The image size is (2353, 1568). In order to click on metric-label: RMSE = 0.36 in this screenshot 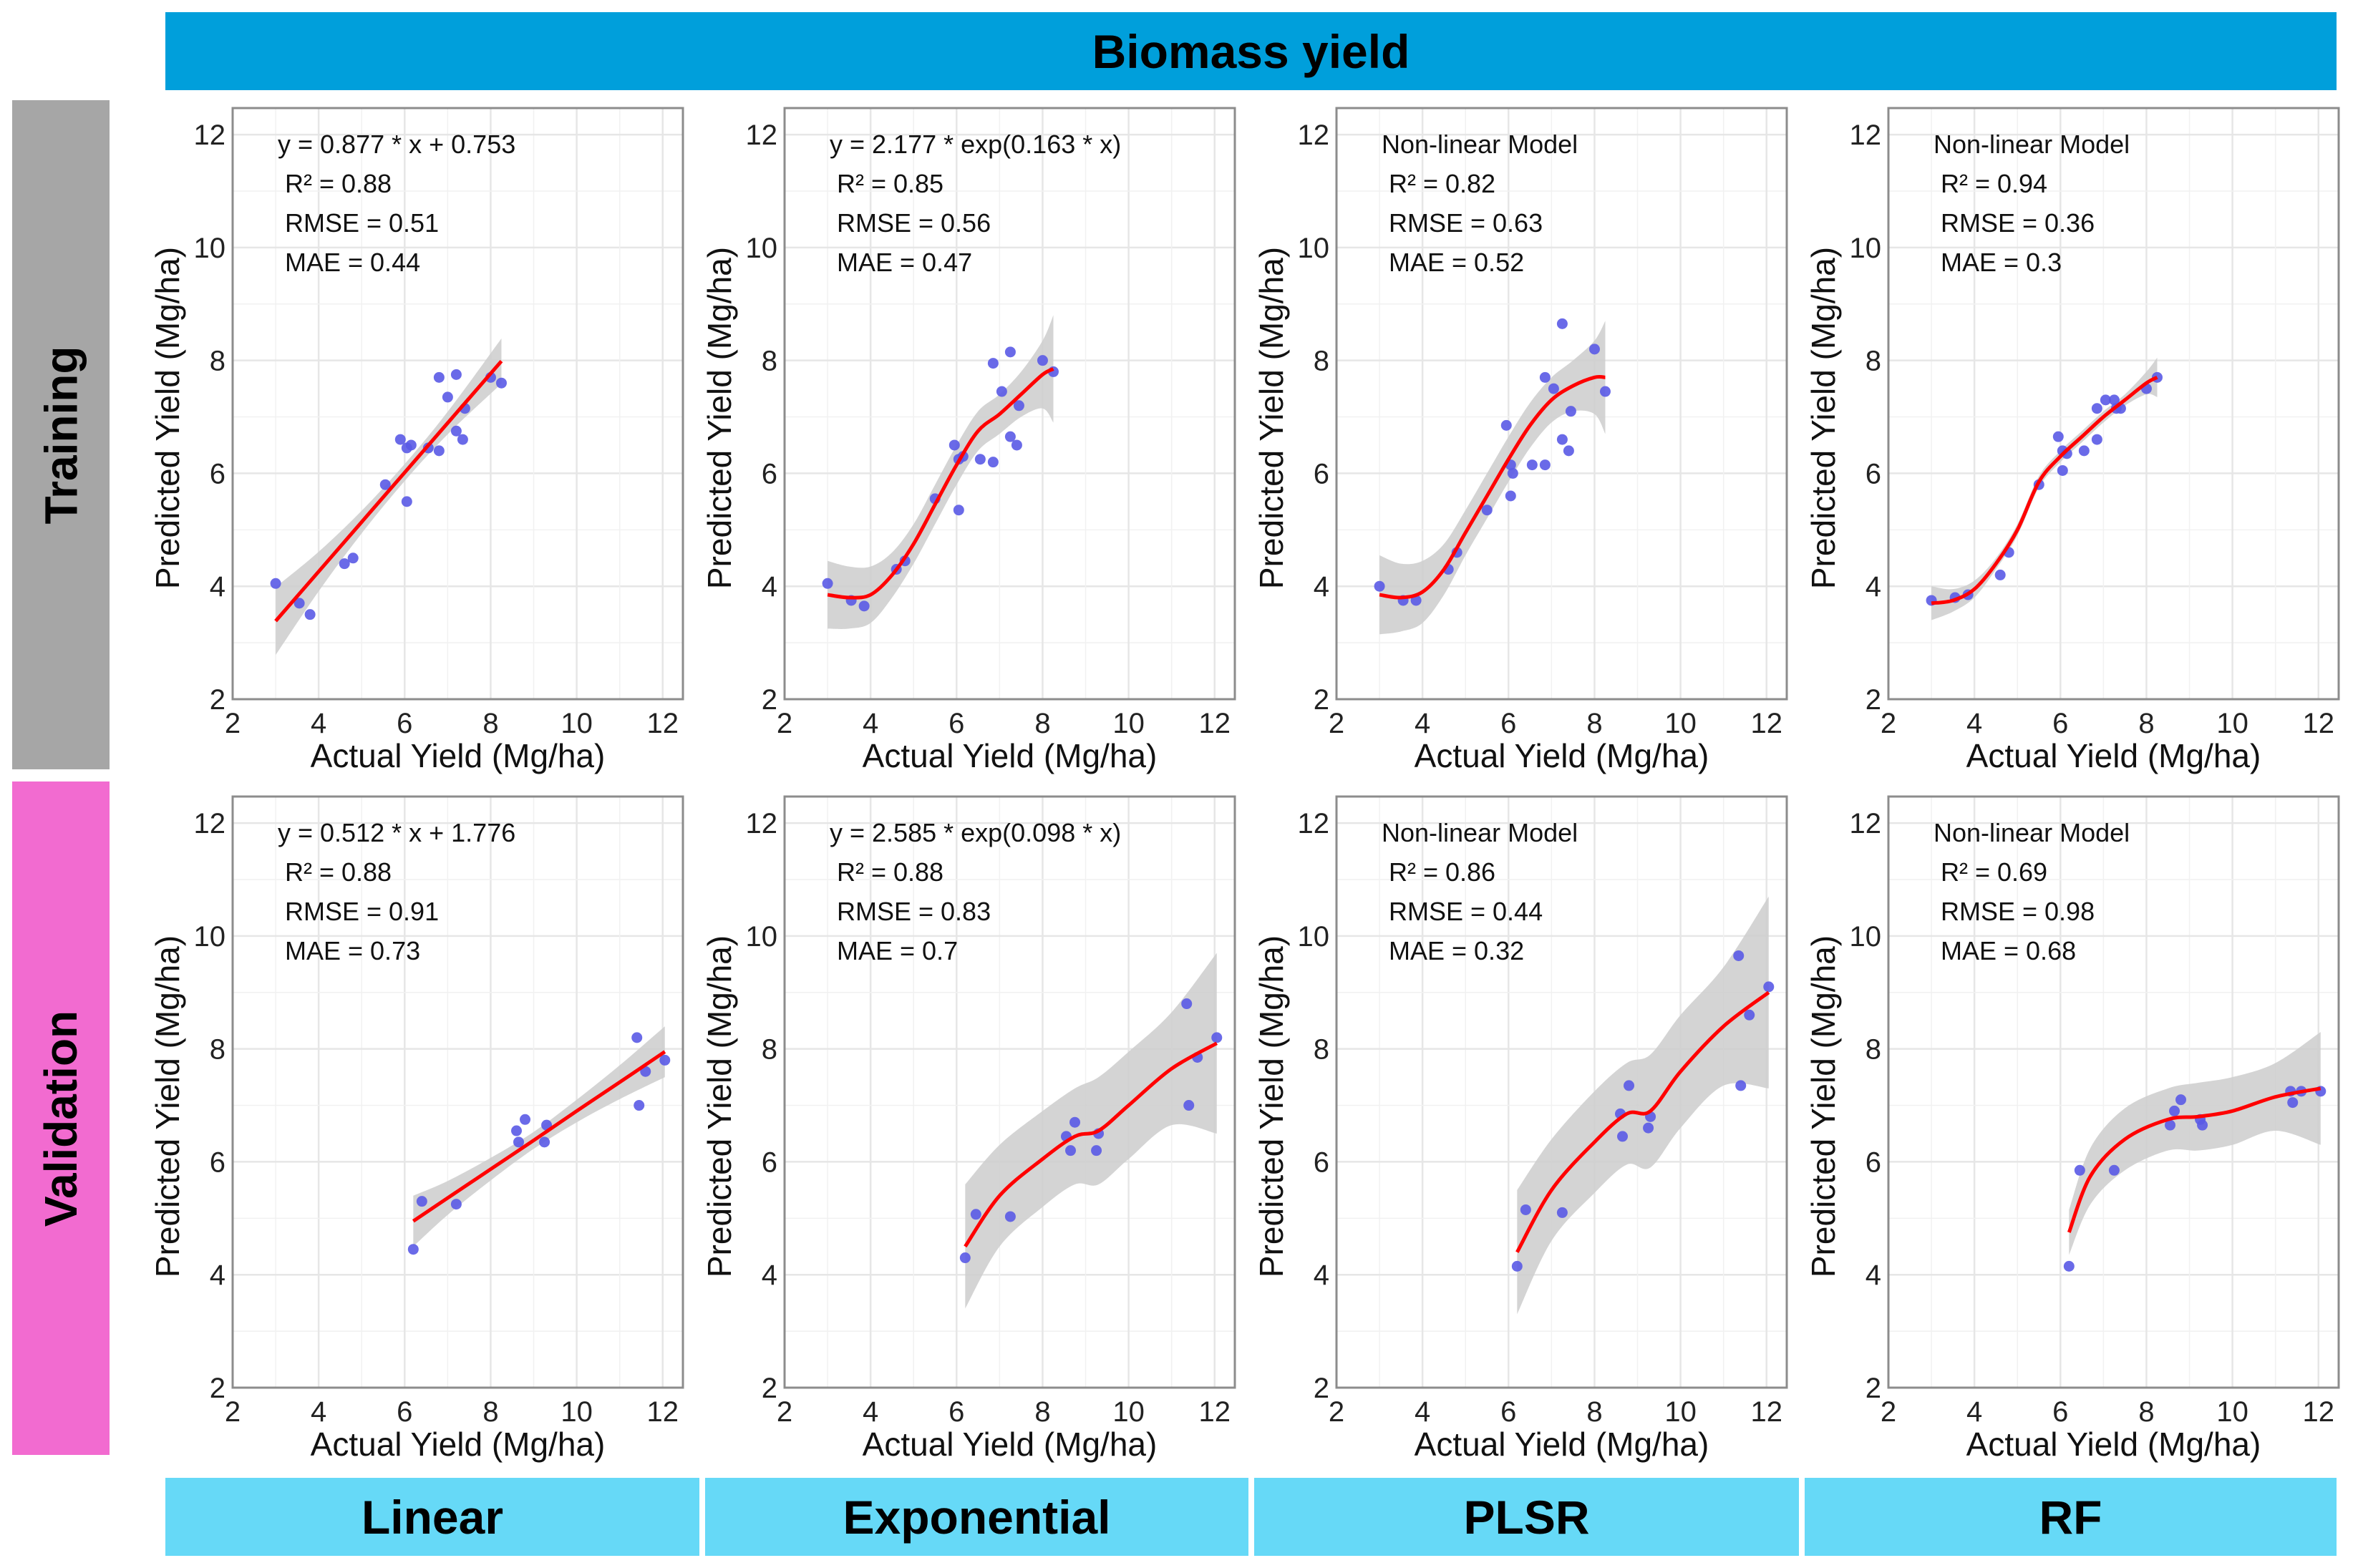, I will do `click(2018, 223)`.